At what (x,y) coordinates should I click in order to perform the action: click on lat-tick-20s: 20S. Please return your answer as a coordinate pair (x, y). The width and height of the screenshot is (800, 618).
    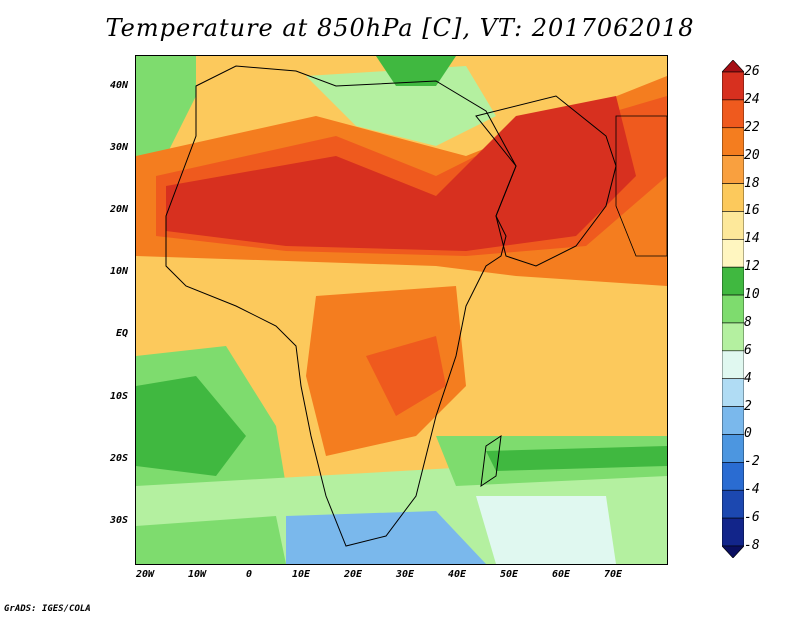
    Looking at the image, I should click on (118, 458).